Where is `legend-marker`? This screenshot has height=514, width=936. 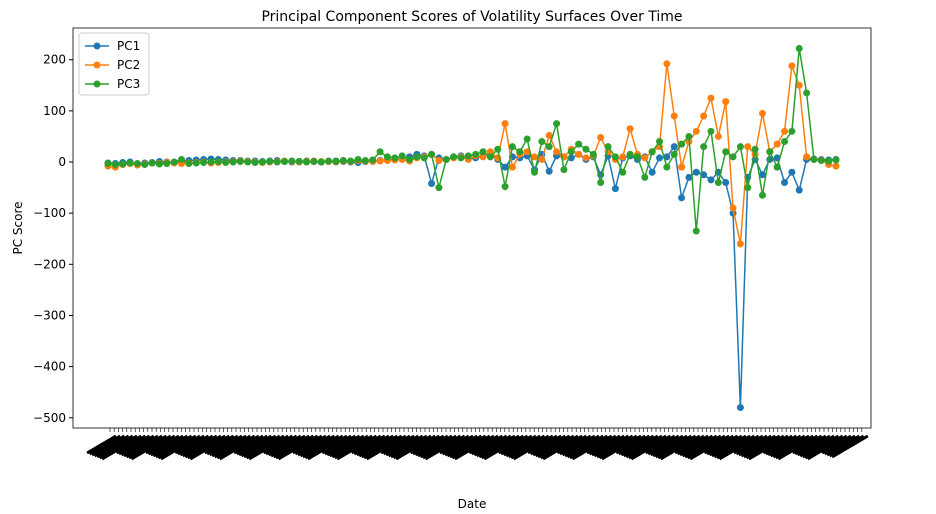
legend-marker is located at coordinates (97, 46).